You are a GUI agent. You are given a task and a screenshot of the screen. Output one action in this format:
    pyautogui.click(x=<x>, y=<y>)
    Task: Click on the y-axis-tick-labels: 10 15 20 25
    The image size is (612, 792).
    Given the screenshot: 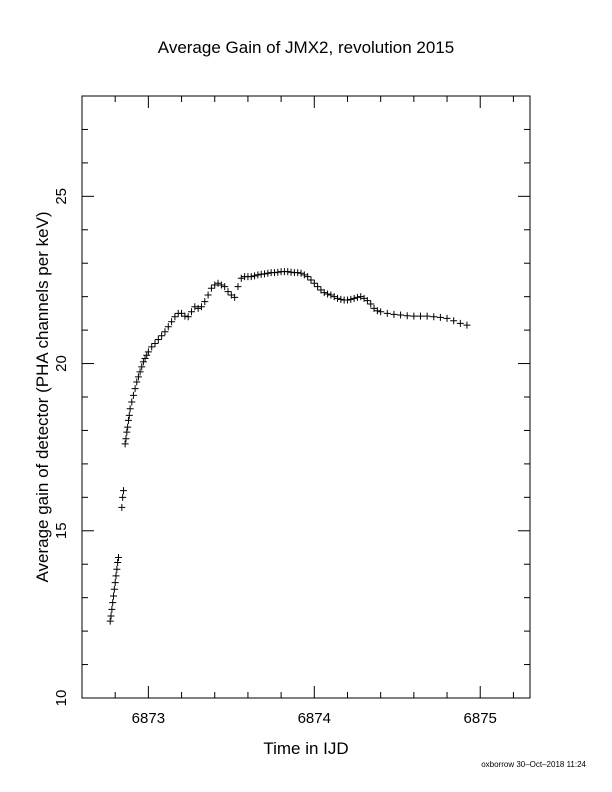 What is the action you would take?
    pyautogui.click(x=61, y=447)
    